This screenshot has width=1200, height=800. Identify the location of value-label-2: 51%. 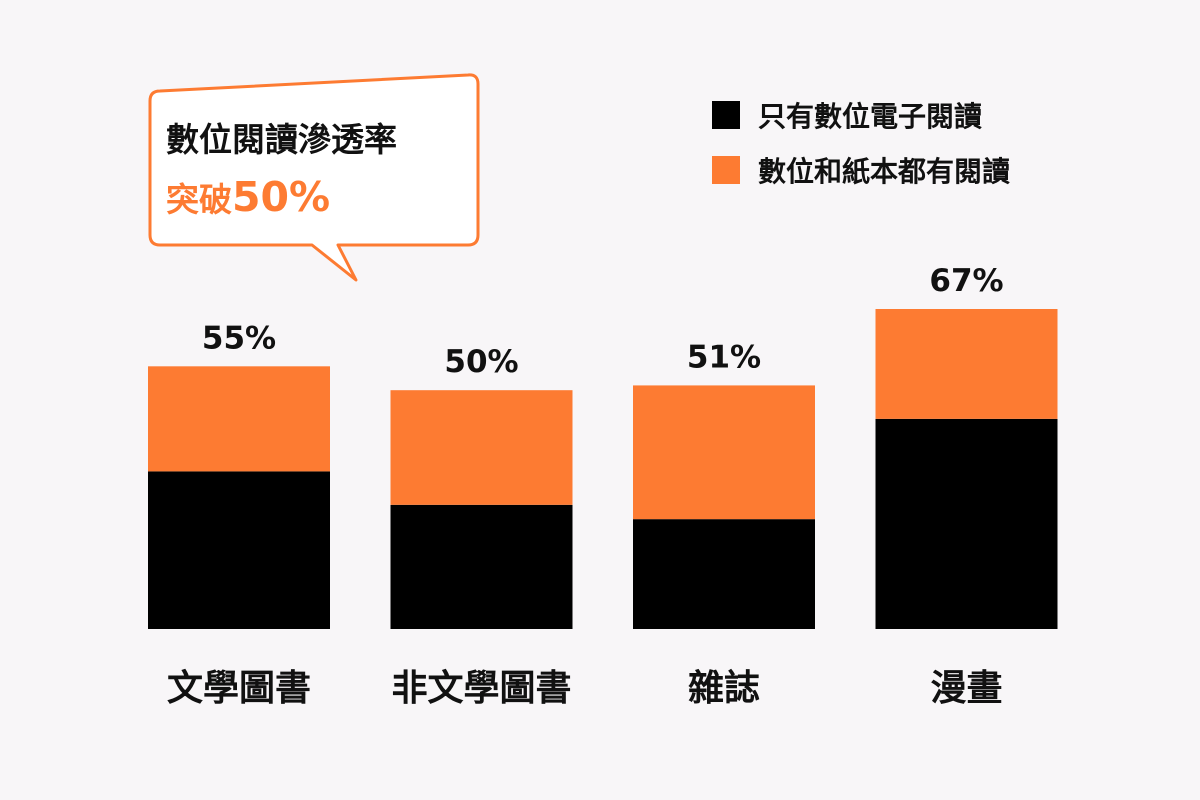
(724, 357).